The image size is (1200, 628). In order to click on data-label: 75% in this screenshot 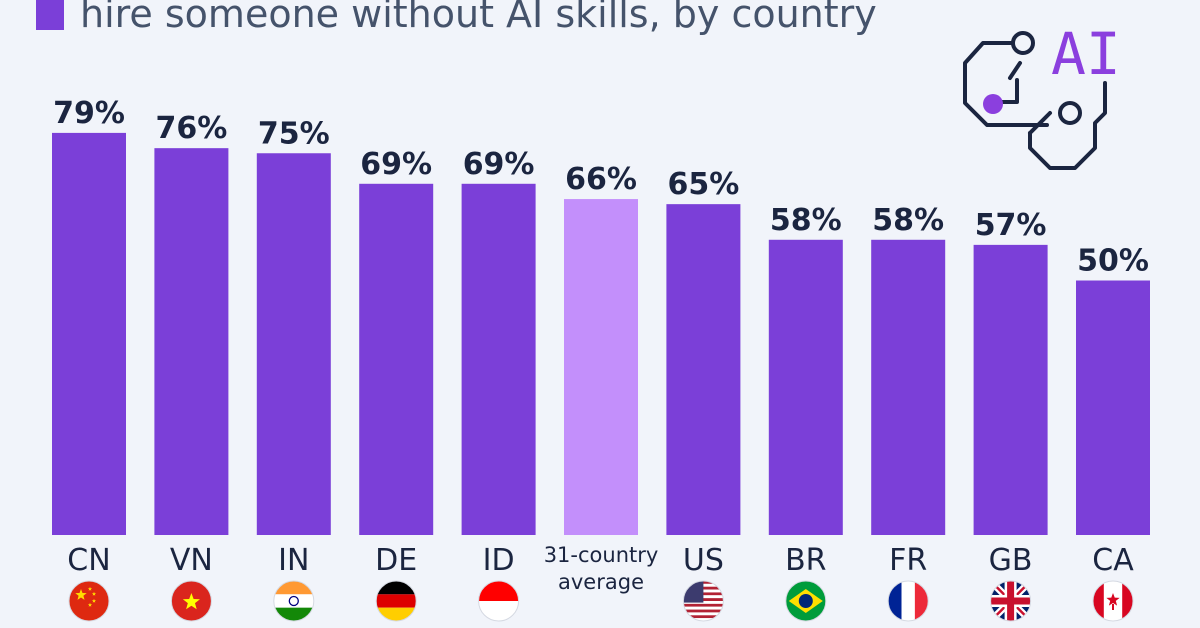, I will do `click(294, 133)`.